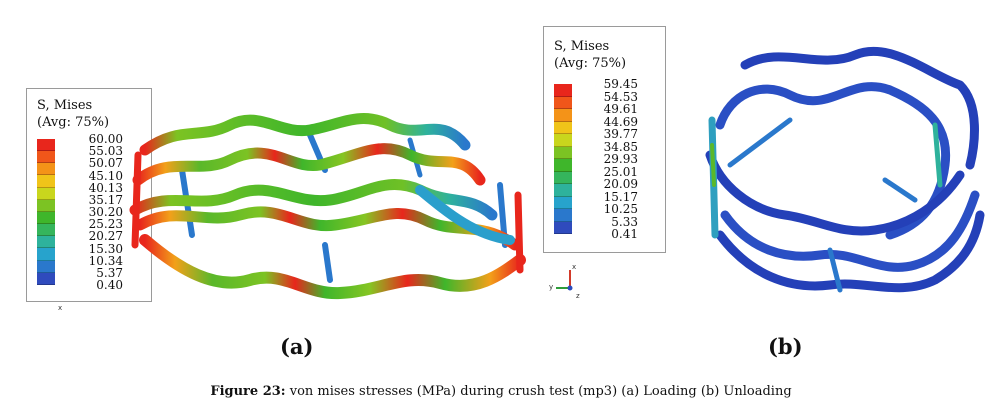 This screenshot has width=1002, height=412. I want to click on legend-tick-label: 59.45, so click(620, 84).